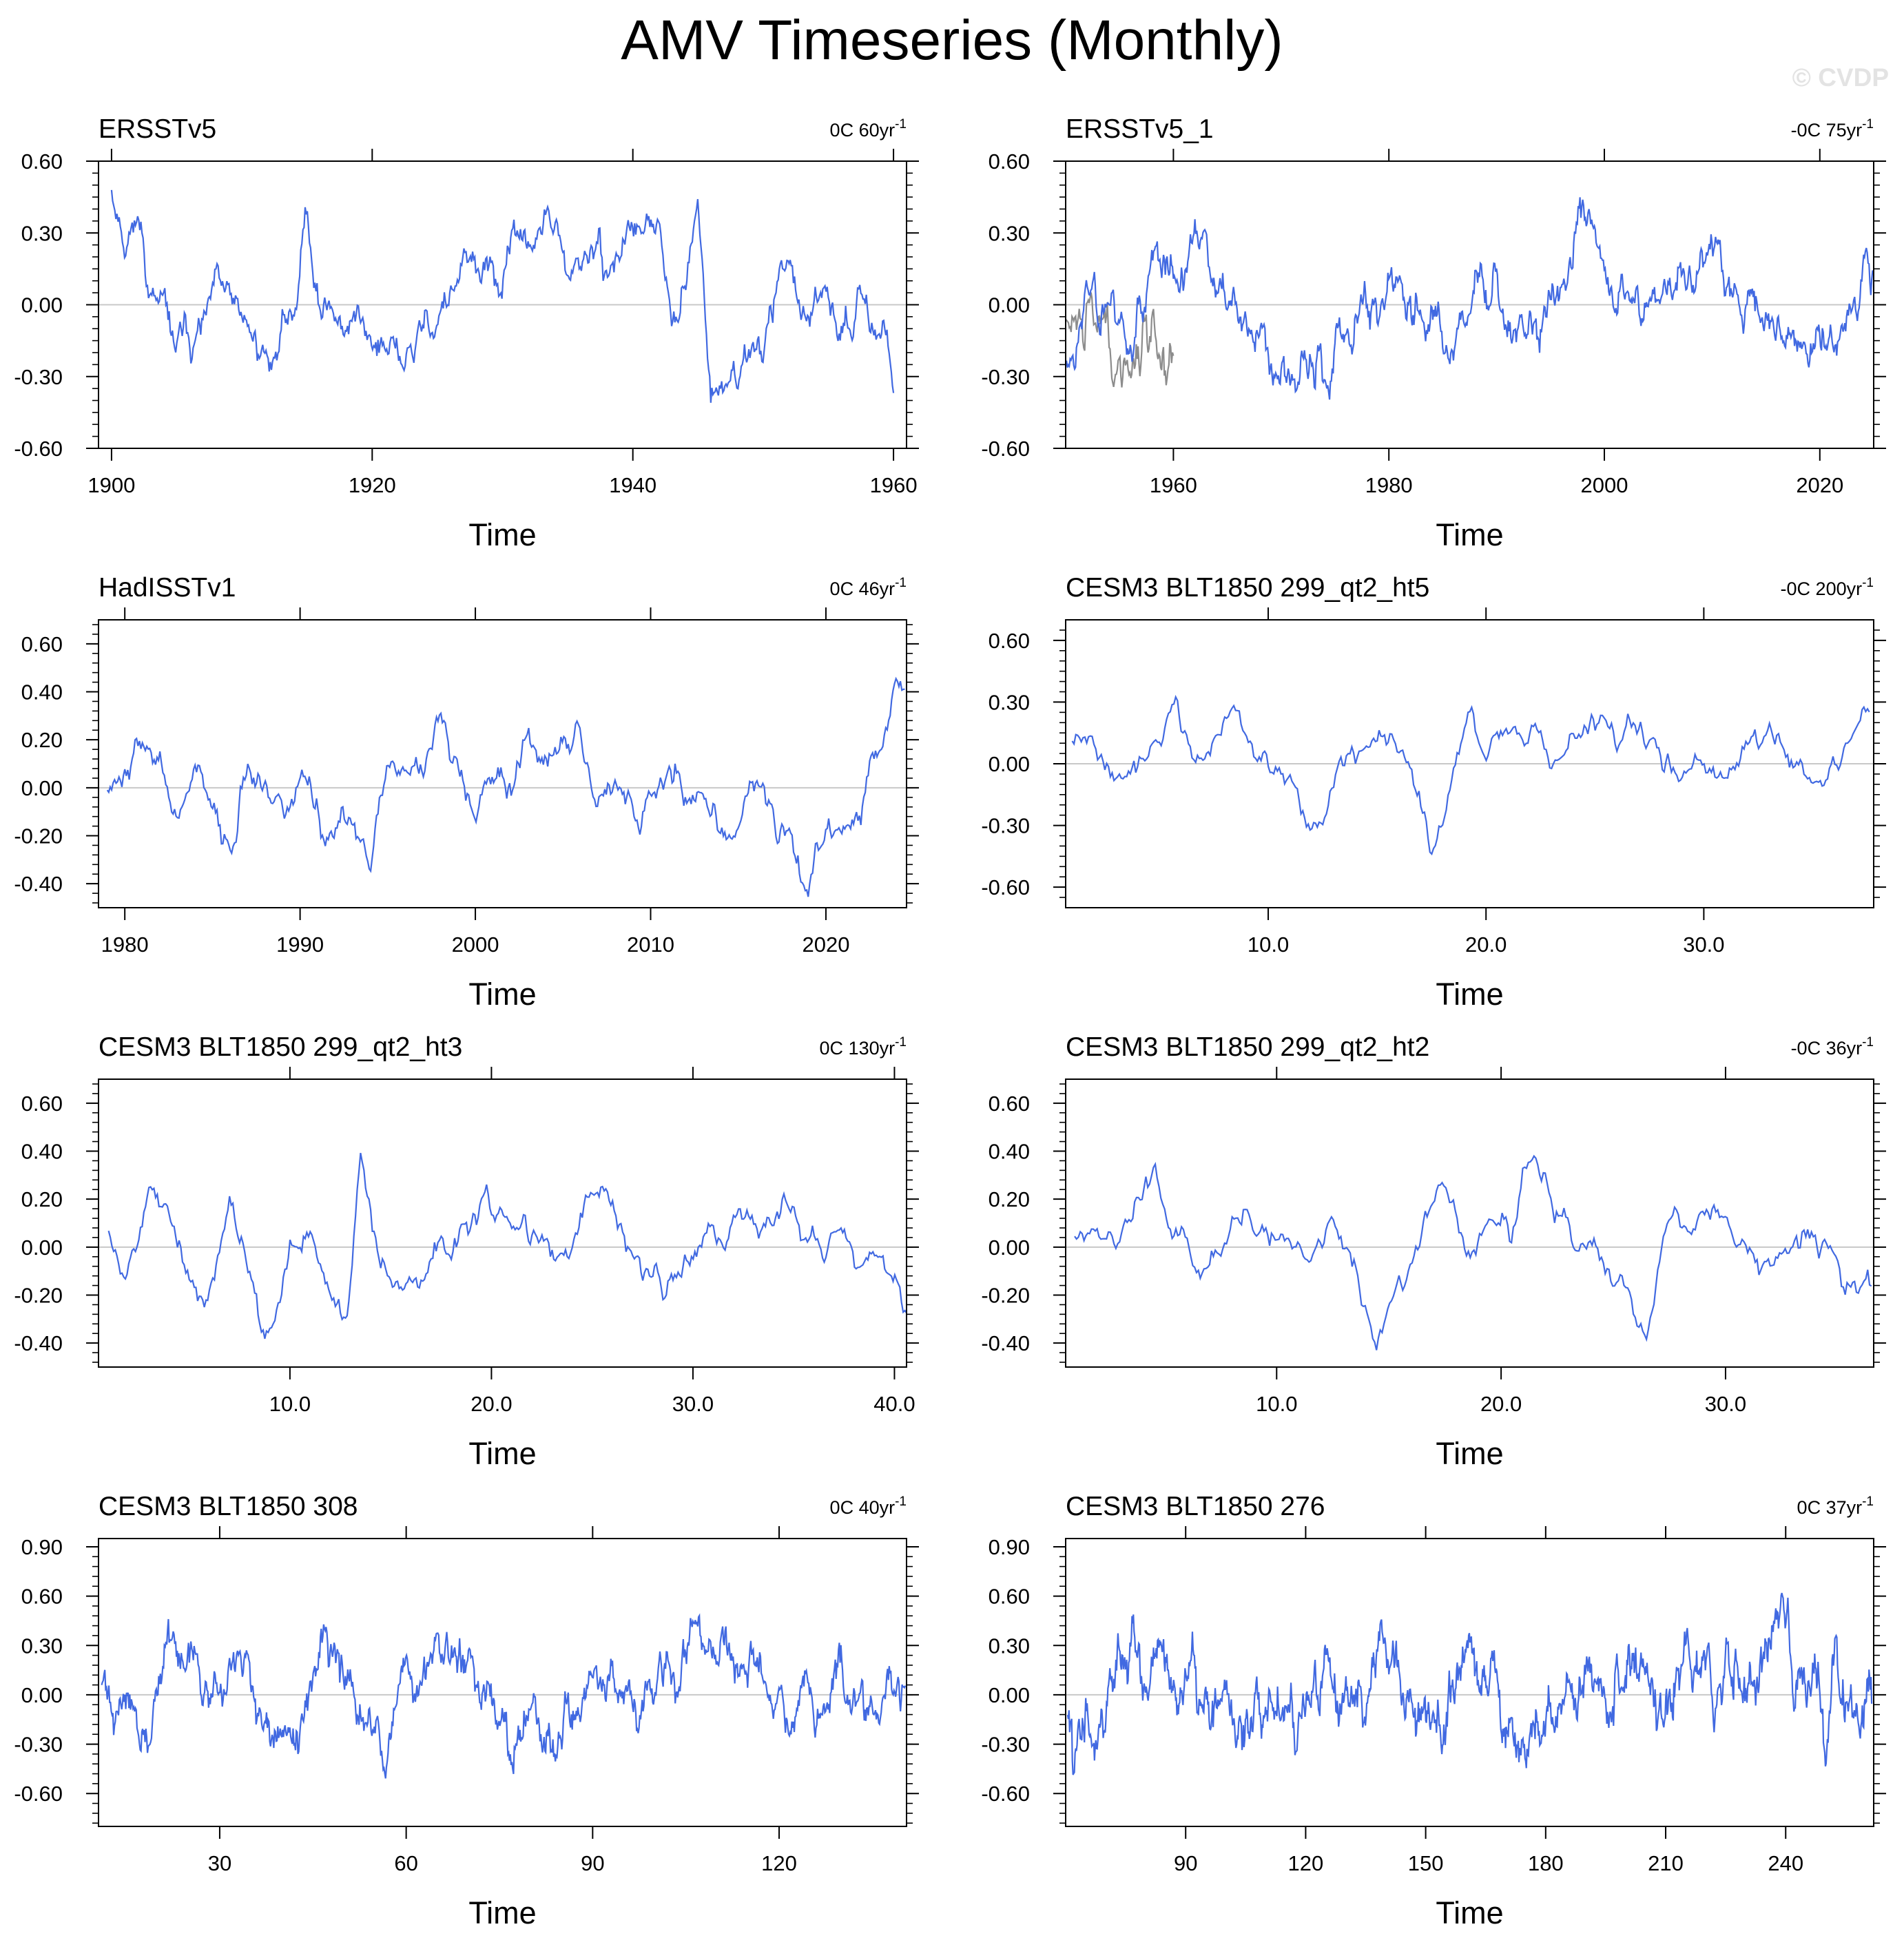  Describe the element at coordinates (1833, 1047) in the screenshot. I see `trend-label: -0C 36yr-1` at that location.